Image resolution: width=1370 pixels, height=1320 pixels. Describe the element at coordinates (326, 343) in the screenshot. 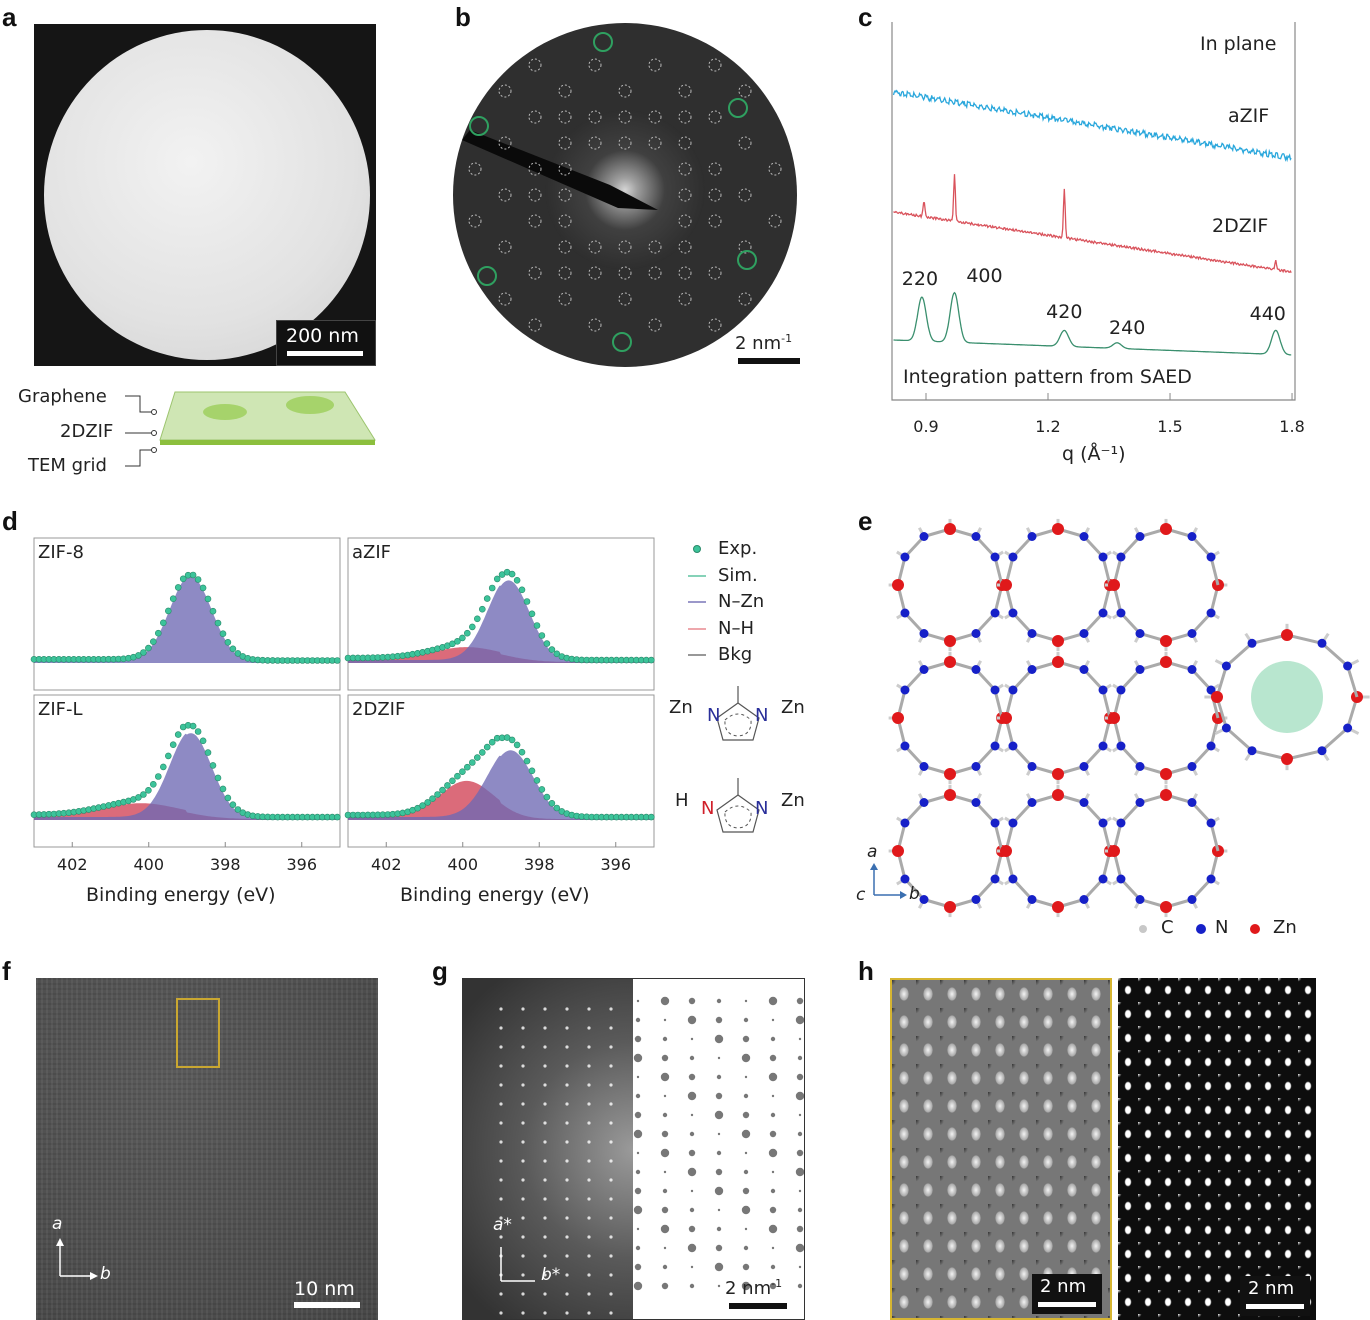

I see `scale-bar-box: 200 nm` at that location.